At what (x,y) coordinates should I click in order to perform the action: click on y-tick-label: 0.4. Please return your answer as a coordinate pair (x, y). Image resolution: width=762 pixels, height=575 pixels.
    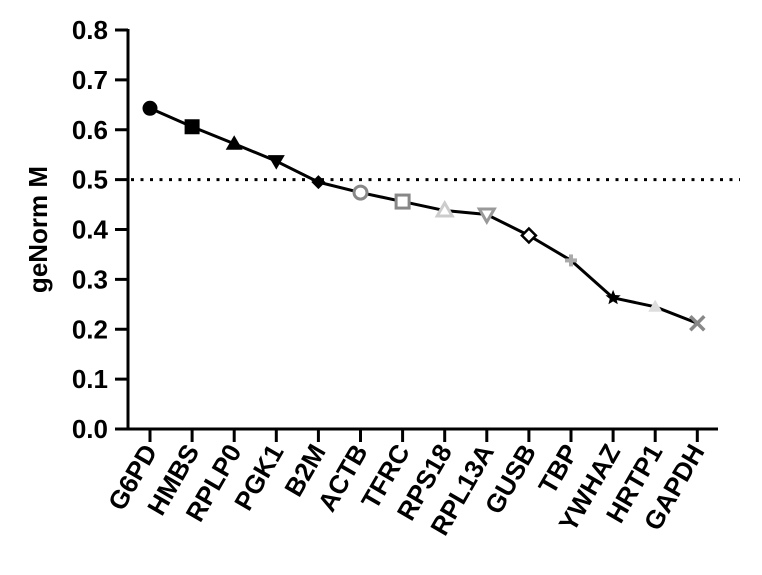
    Looking at the image, I should click on (90, 230).